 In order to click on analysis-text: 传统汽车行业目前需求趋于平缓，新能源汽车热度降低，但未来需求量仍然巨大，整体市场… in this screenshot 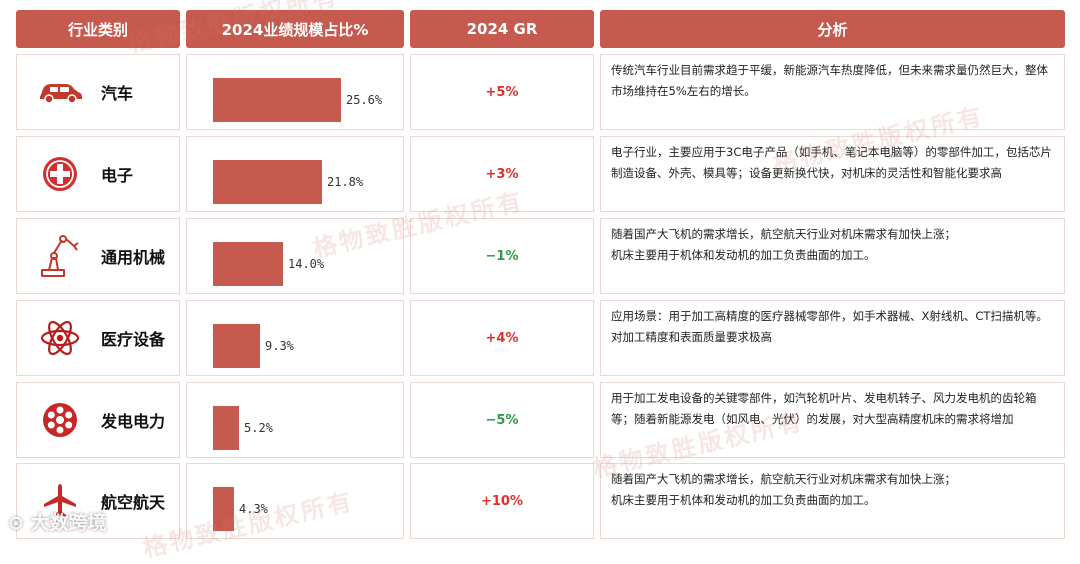, I will do `click(829, 80)`.